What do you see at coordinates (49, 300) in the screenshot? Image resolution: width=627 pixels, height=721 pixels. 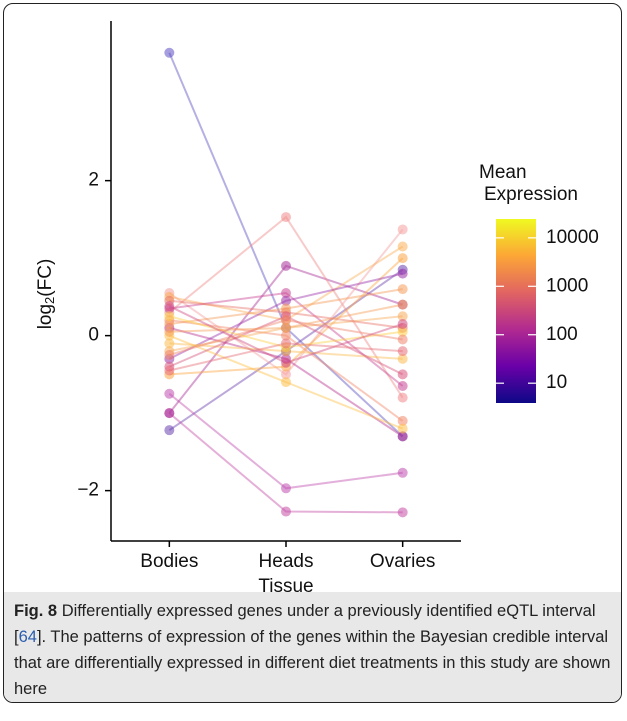 I see `y-label-sub: 2` at bounding box center [49, 300].